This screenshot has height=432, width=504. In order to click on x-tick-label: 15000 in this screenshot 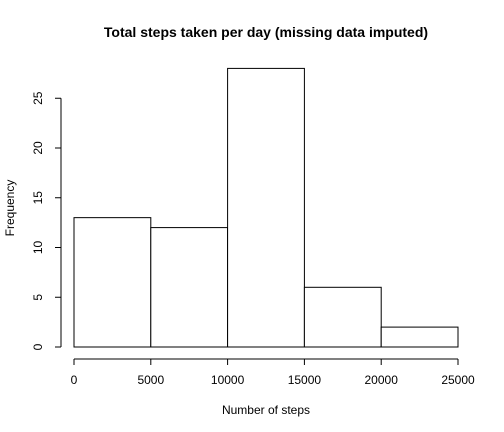, I will do `click(305, 380)`.